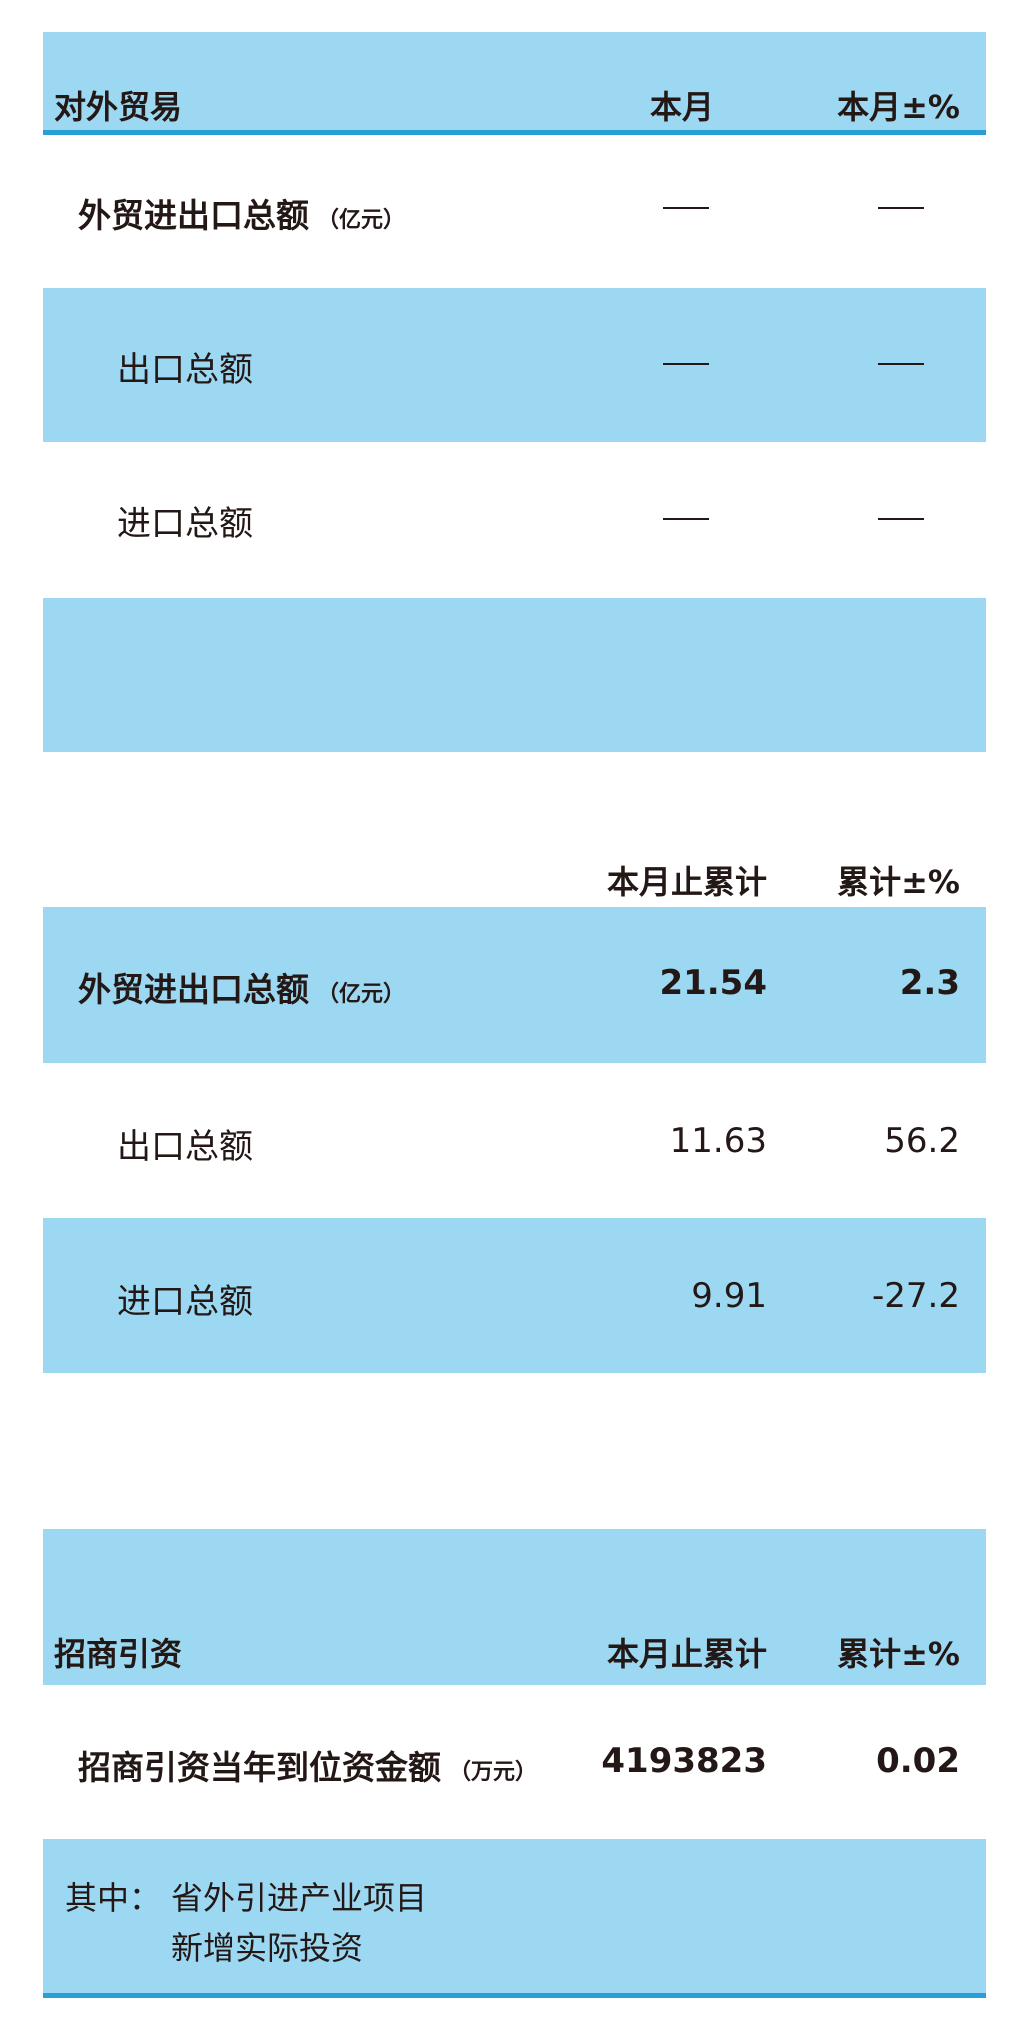  I want to click on table-row: 外贸进出口总额 （亿元） 21.54 2.3, so click(514, 985).